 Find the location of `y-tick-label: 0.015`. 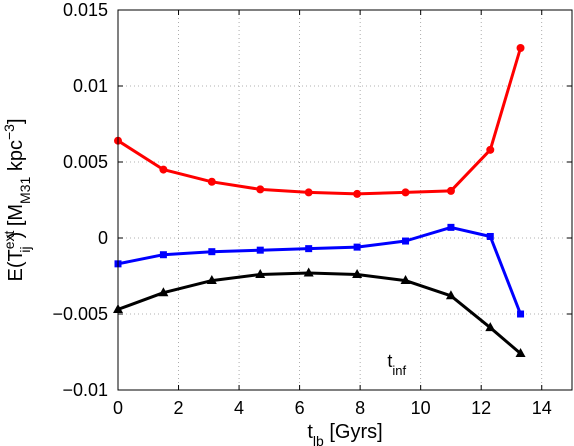

y-tick-label: 0.015 is located at coordinates (85, 10).